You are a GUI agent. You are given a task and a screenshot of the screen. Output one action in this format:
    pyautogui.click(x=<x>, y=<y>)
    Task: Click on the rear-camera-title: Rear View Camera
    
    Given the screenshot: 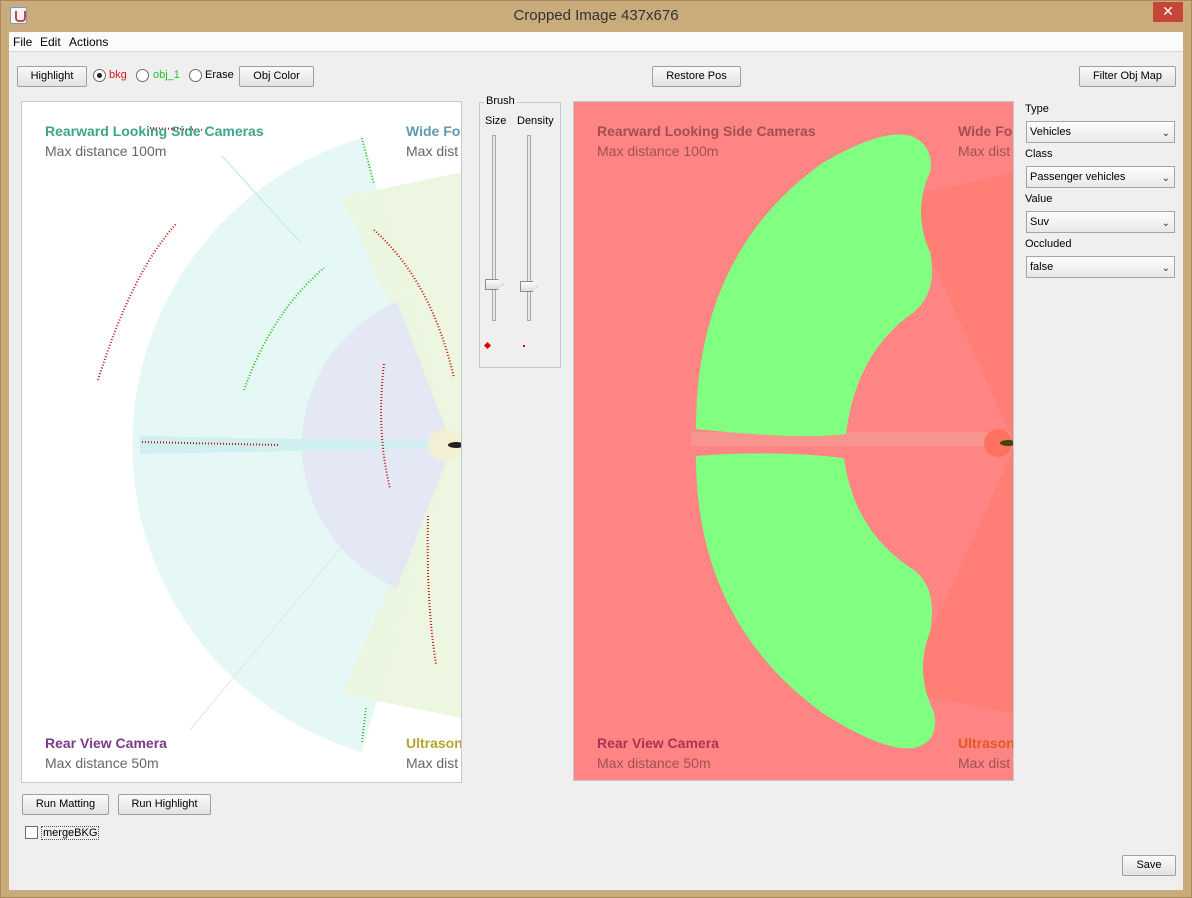 What is the action you would take?
    pyautogui.click(x=106, y=743)
    